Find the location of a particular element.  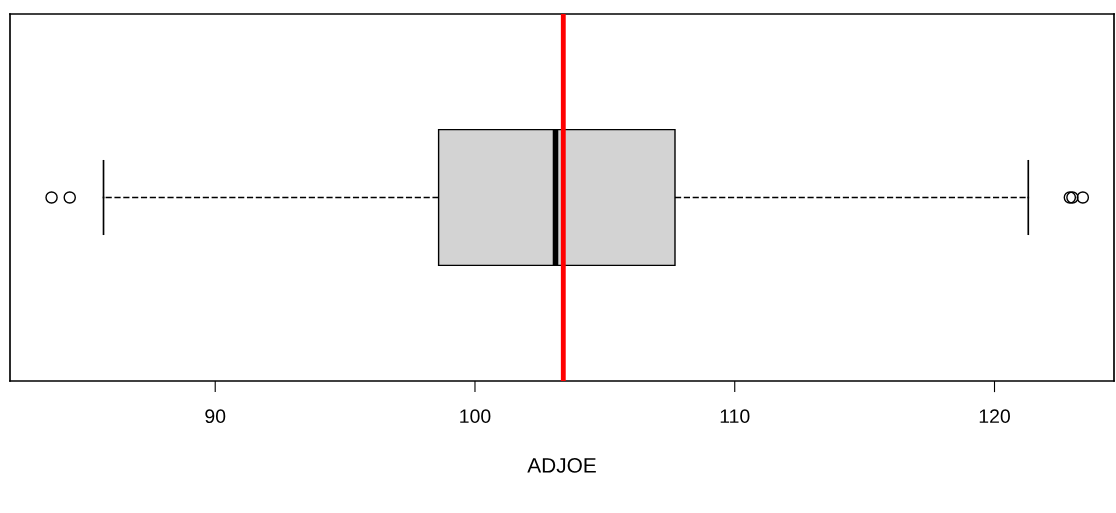

x-tick-label: 110 is located at coordinates (735, 416).